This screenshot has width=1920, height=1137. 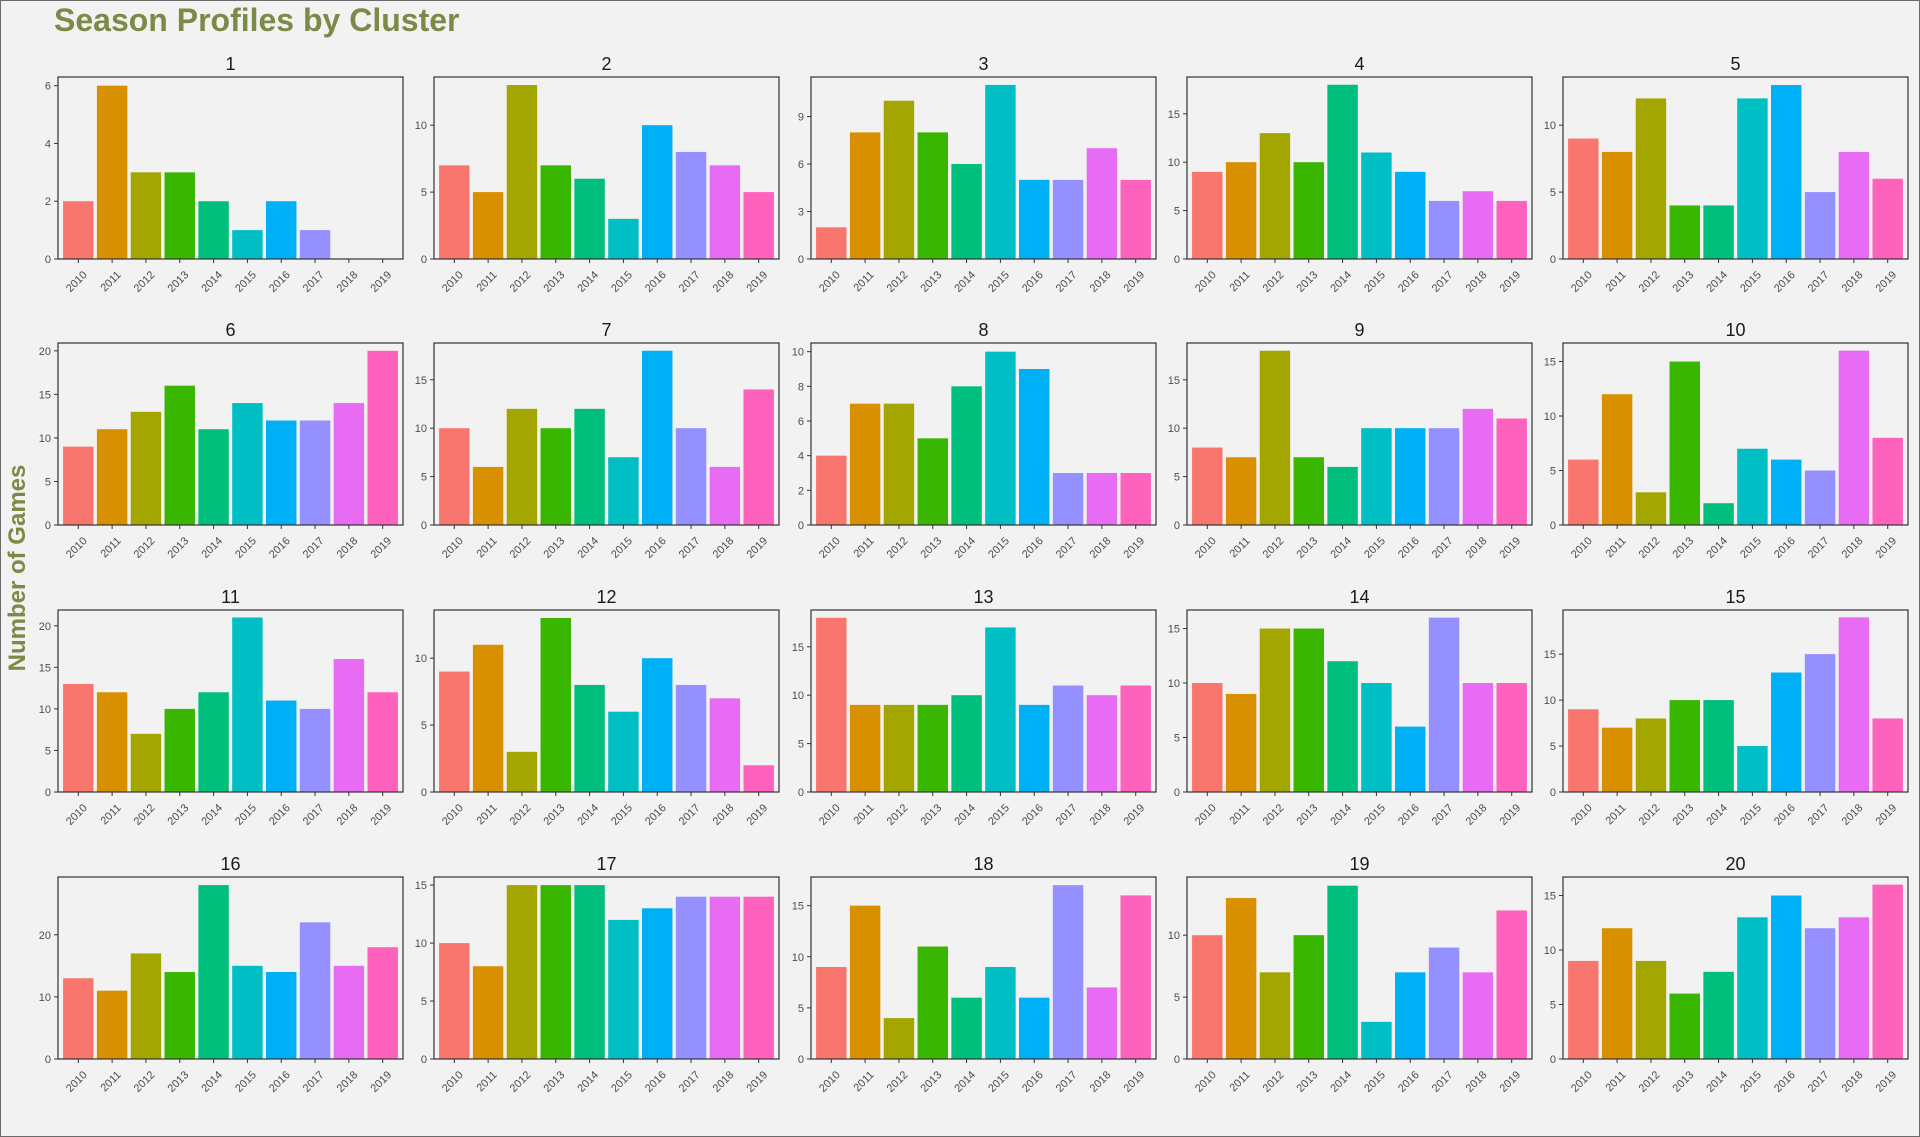 I want to click on y-tick-label: 5, so click(x=1177, y=739).